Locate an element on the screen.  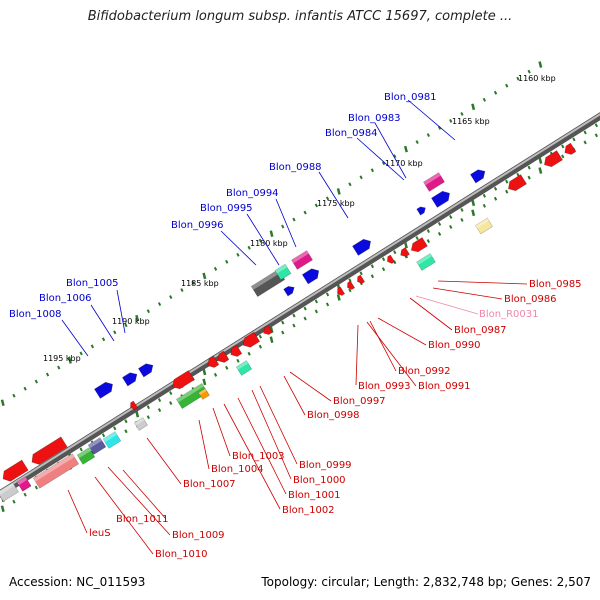
gene-label-blon-0996: Blon_0996 is located at coordinates (197, 225).